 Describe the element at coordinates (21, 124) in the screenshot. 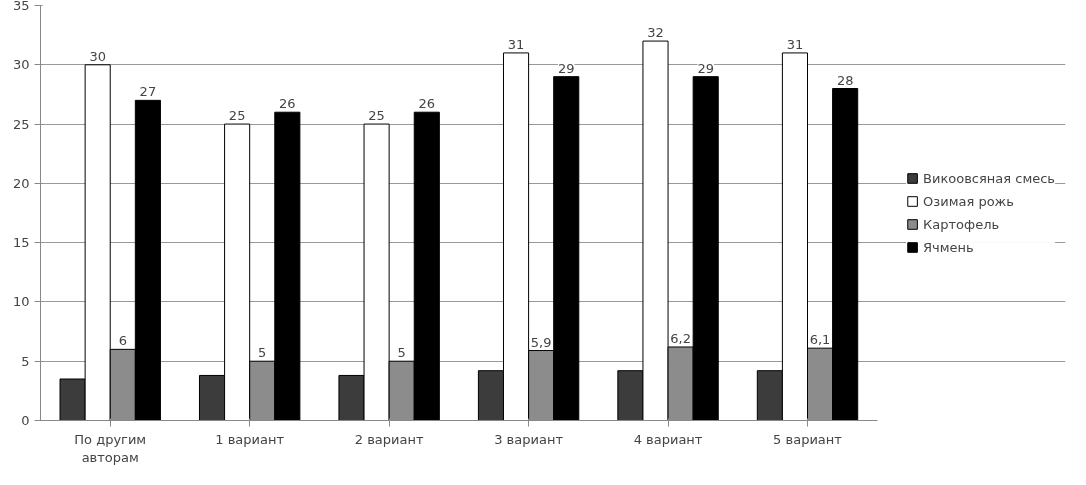

I see `y-tick-label: 25` at that location.